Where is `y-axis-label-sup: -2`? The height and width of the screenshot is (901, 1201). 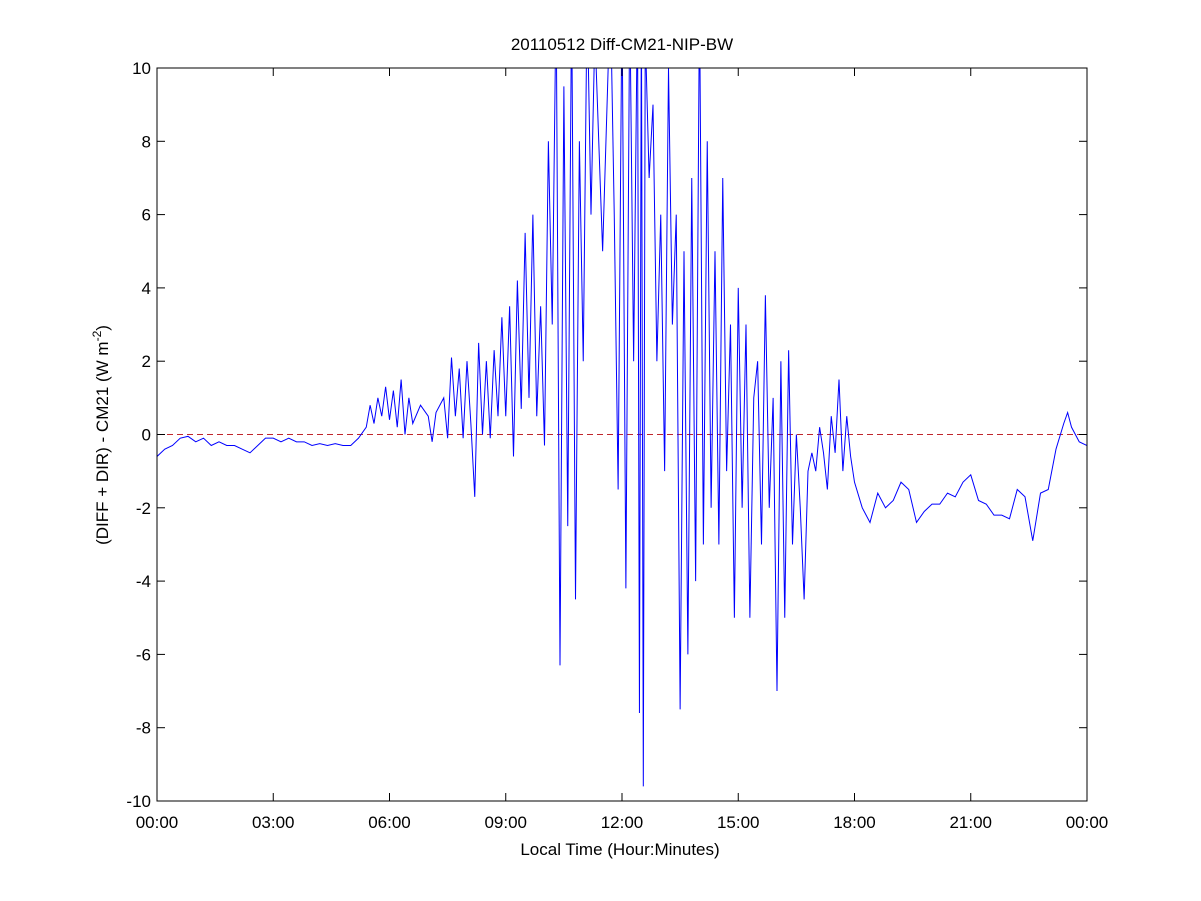 y-axis-label-sup: -2 is located at coordinates (97, 335).